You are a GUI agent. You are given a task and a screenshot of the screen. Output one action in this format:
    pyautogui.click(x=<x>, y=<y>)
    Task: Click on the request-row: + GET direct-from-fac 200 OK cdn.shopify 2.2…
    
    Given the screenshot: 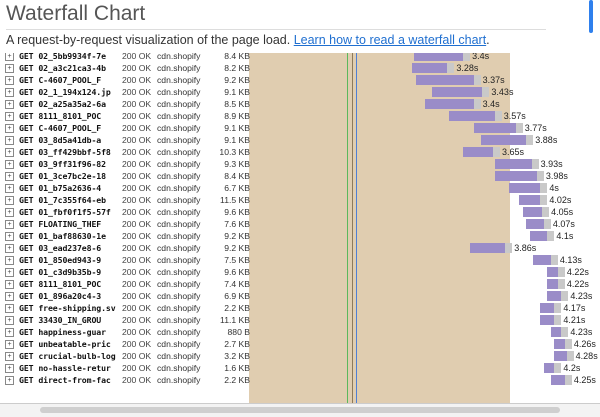 What is the action you would take?
    pyautogui.click(x=300, y=380)
    